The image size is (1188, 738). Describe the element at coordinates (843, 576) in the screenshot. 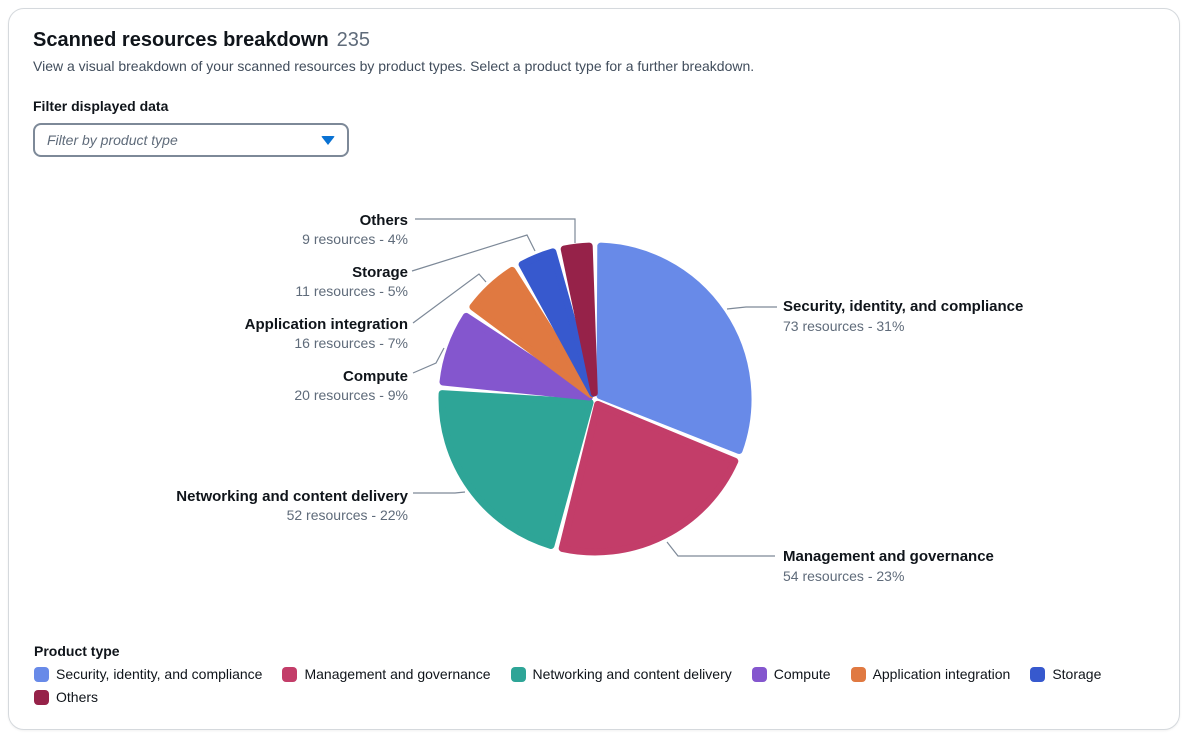

I see `pie-label-detail-management-and-governance: 54 resources - 23%` at that location.